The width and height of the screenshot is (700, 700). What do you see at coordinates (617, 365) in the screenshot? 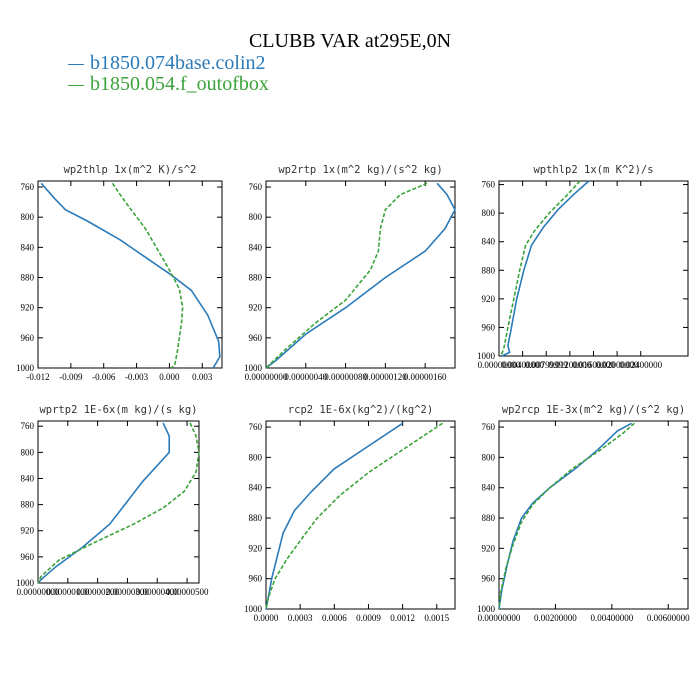
I see `x-tick-label: 0.02000000` at bounding box center [617, 365].